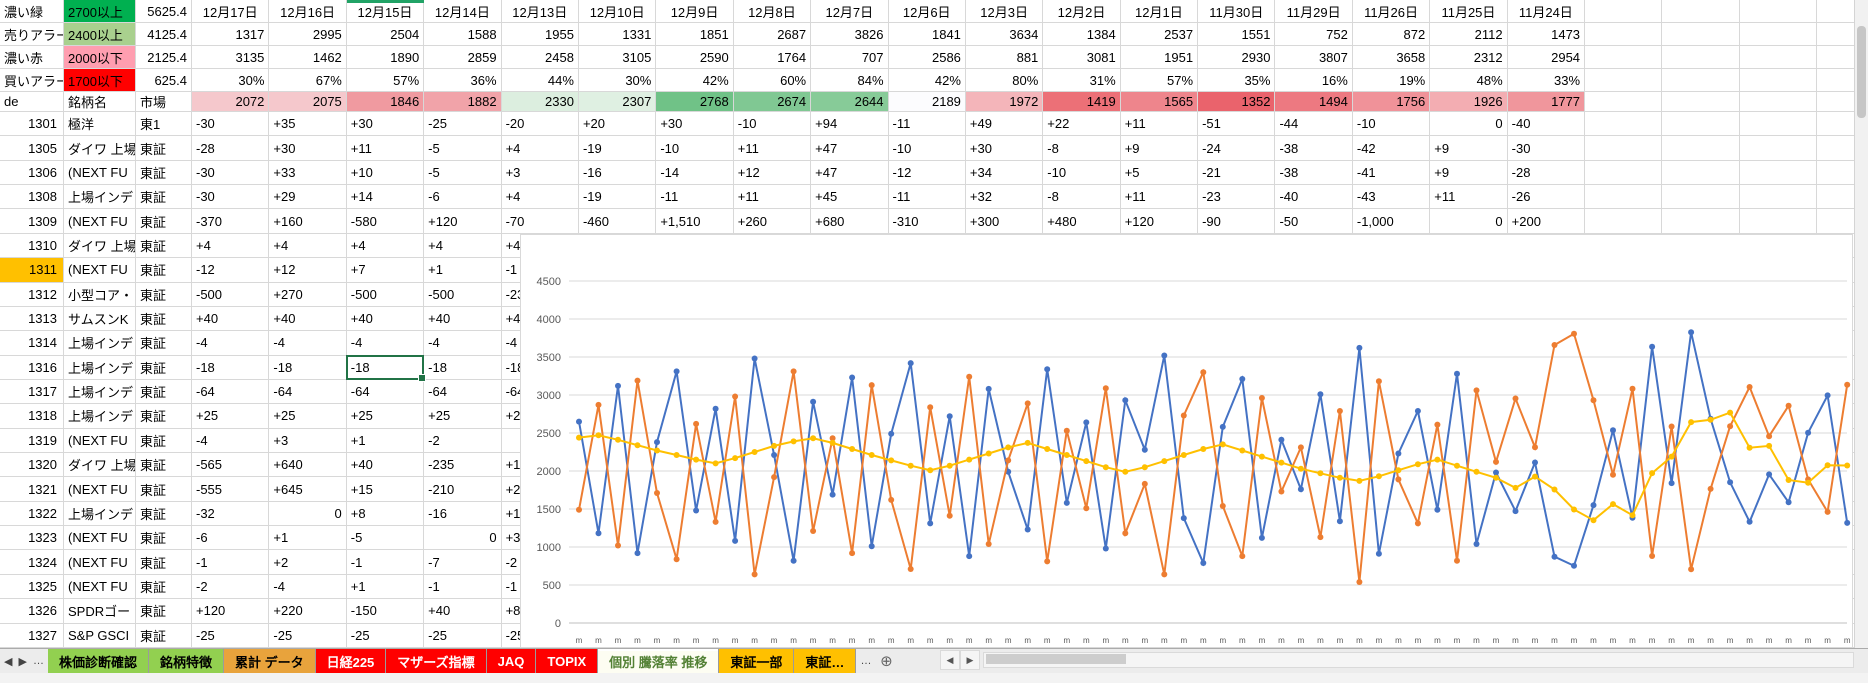 The width and height of the screenshot is (1868, 683). I want to click on value-cell: -2, so click(231, 587).